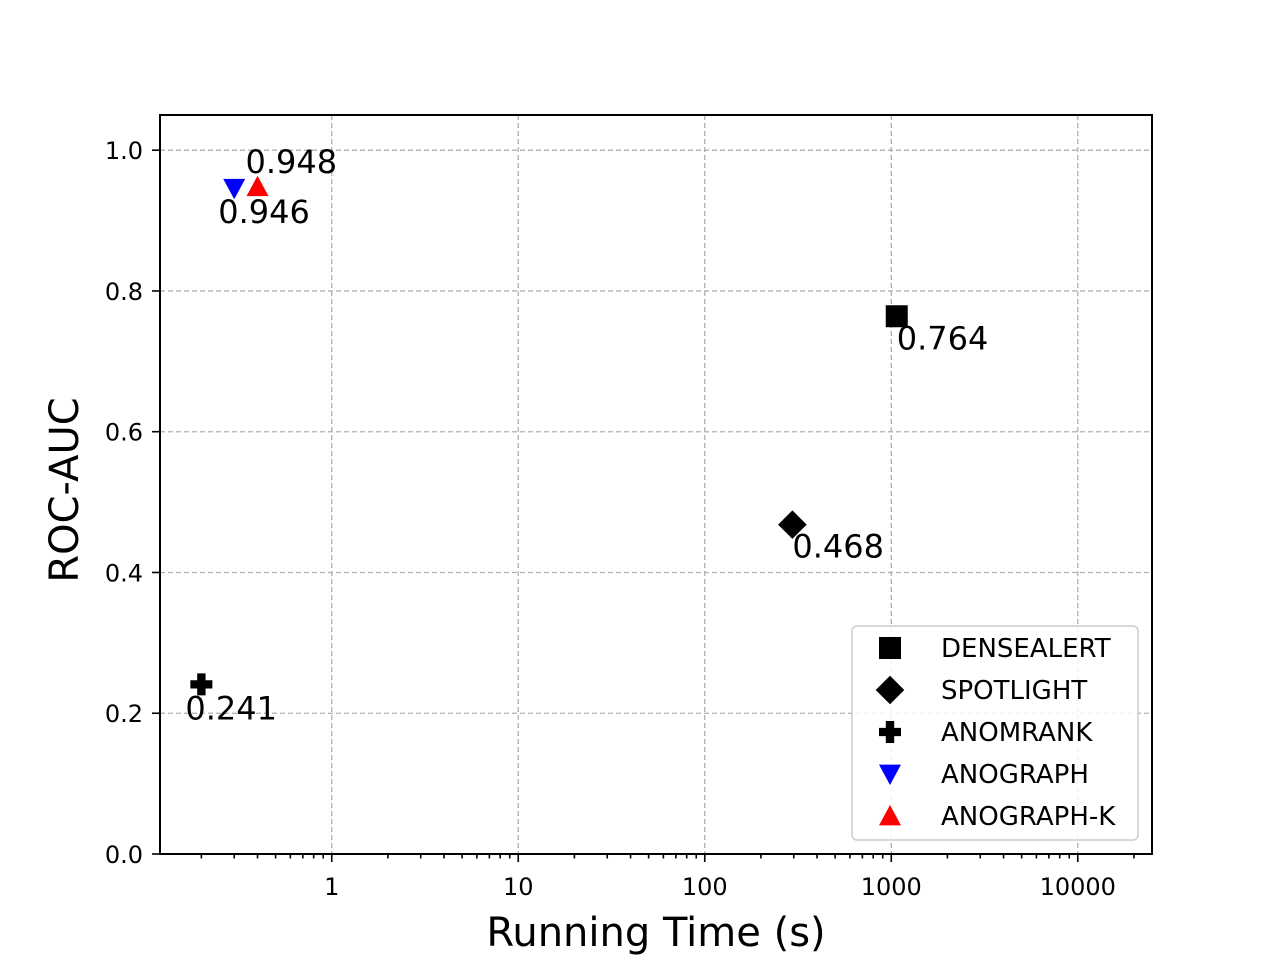  I want to click on marker-anomrank, so click(201, 684).